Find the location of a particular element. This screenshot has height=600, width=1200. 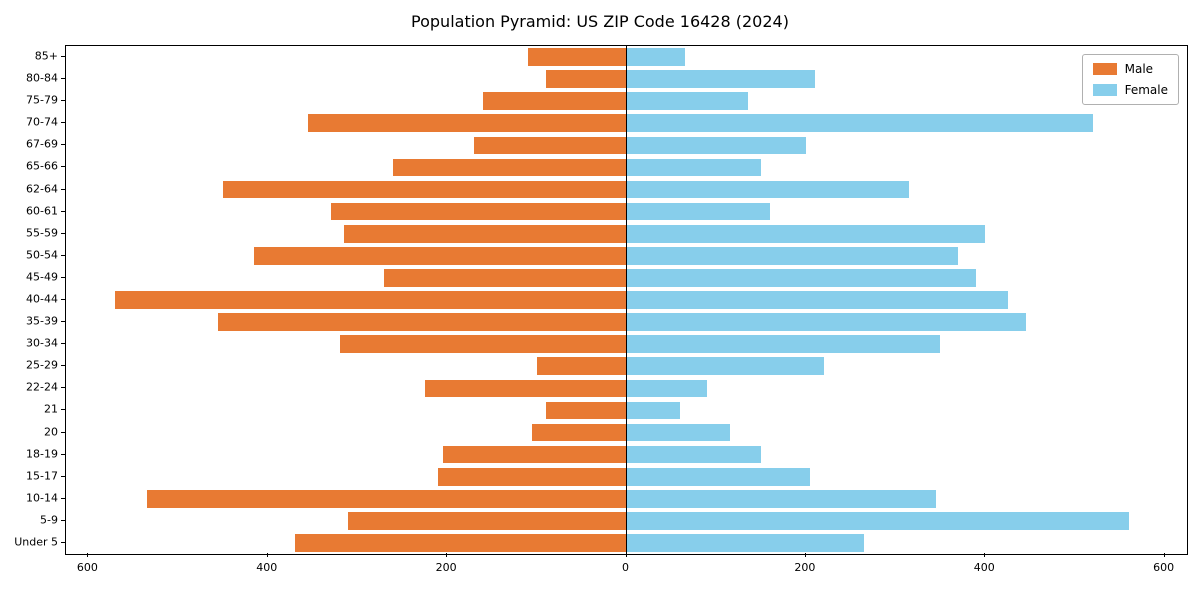

legend-entry-male: Male is located at coordinates (1130, 69).